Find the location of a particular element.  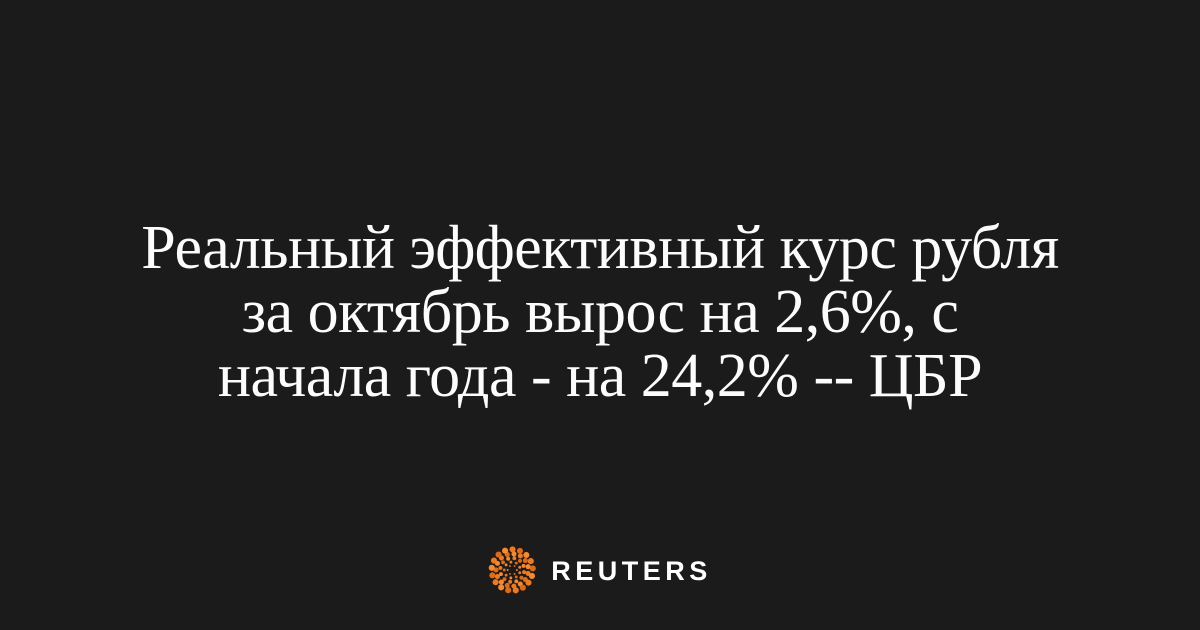

headline-line-3: начала года - на 24,2% -- ЦБР is located at coordinates (600, 376).